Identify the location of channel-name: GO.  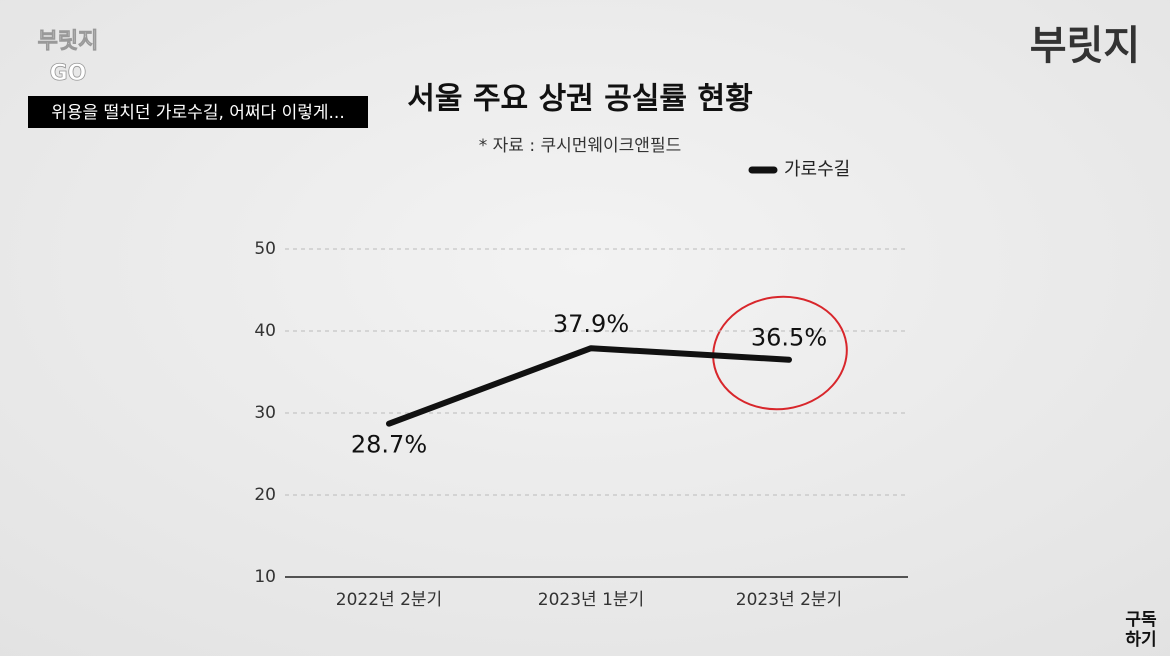
(68, 73).